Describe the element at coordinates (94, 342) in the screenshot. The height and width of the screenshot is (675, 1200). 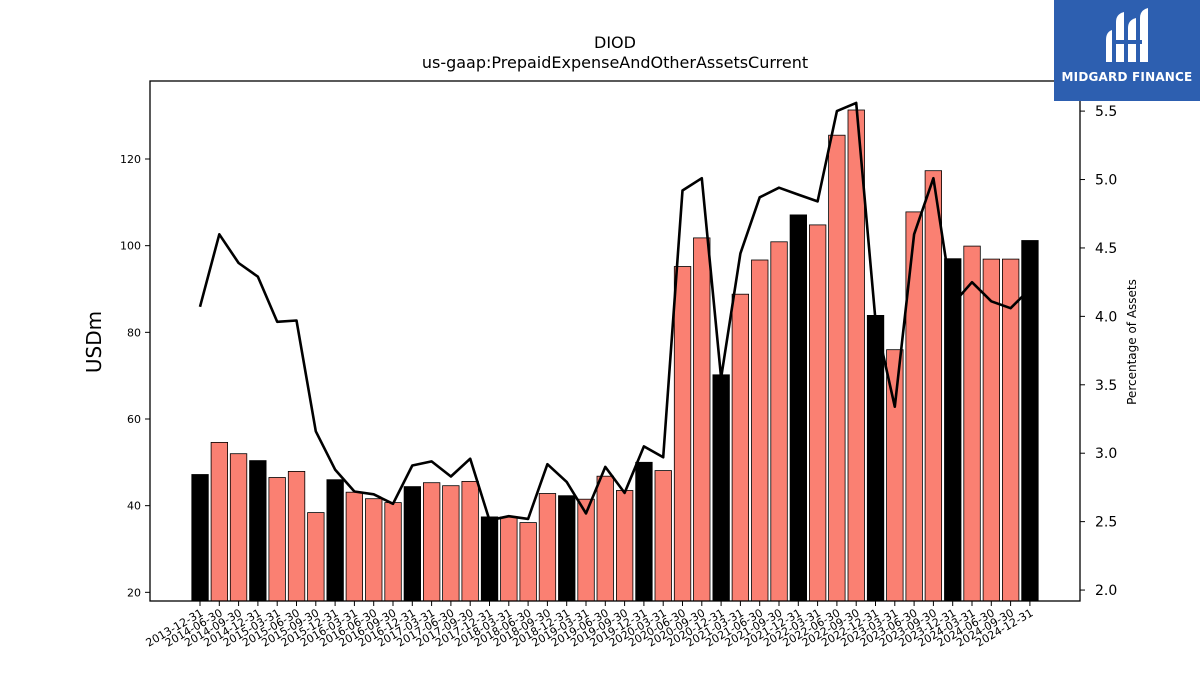
I see `y-axis-label: USDm` at that location.